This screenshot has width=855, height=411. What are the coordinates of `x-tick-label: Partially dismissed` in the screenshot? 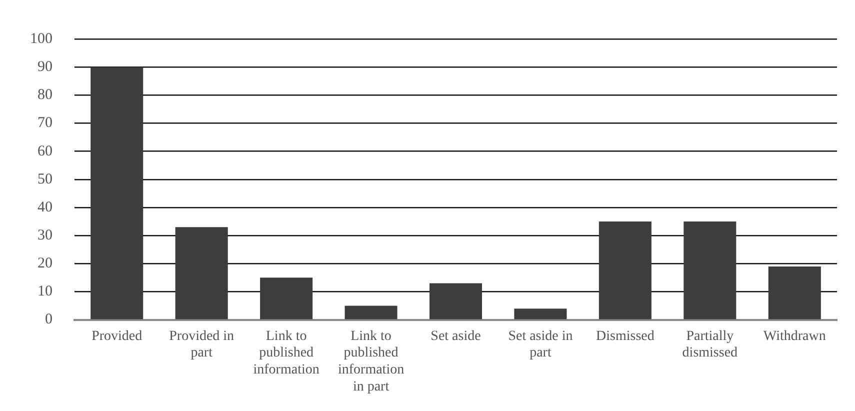 It's located at (710, 344).